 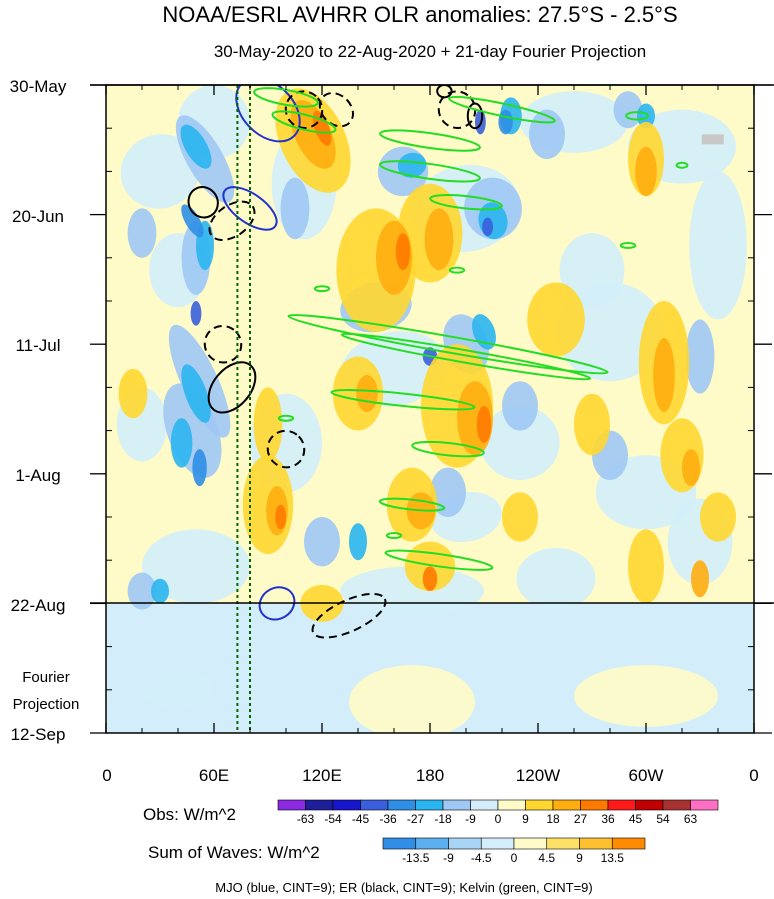 I want to click on obs-colorbar-level-label: 0, so click(x=498, y=819).